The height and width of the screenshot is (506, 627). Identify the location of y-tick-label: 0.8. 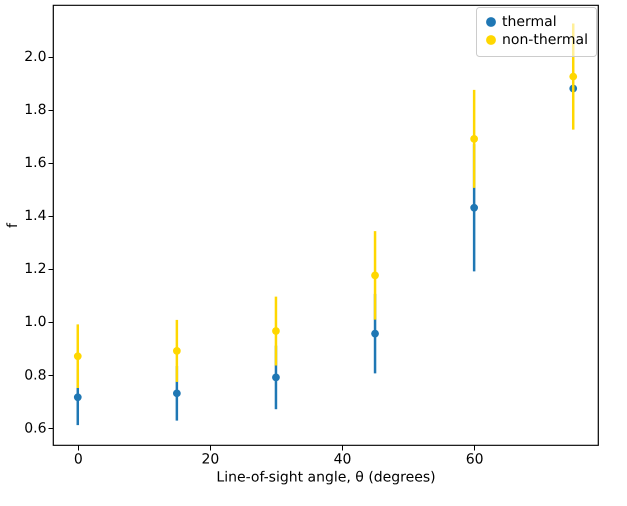
(35, 375).